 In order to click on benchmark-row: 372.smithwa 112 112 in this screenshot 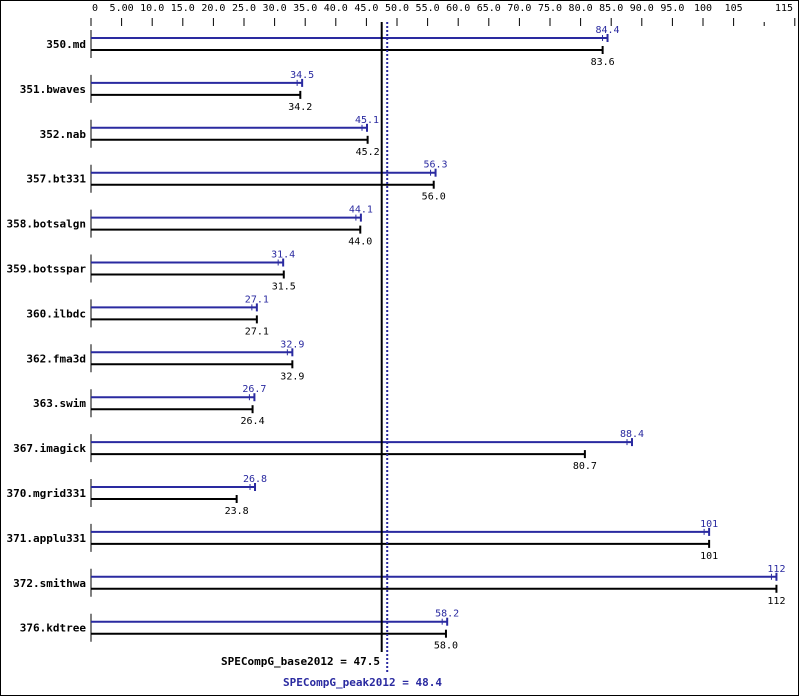, I will do `click(399, 585)`.